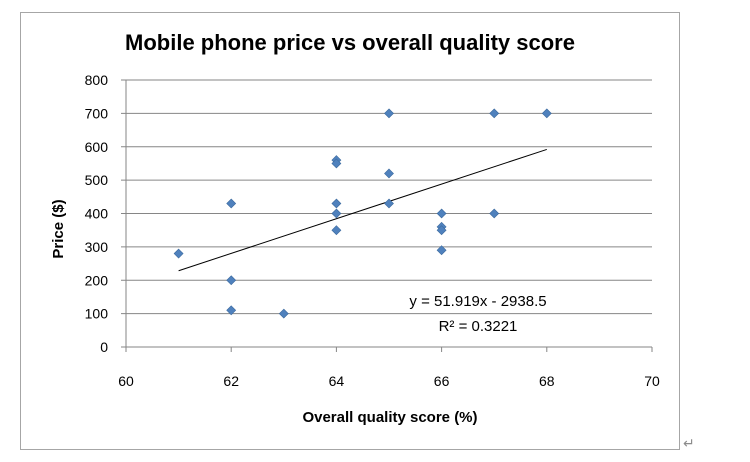 Image resolution: width=750 pixels, height=462 pixels. Describe the element at coordinates (104, 347) in the screenshot. I see `y-tick-label: 0` at that location.